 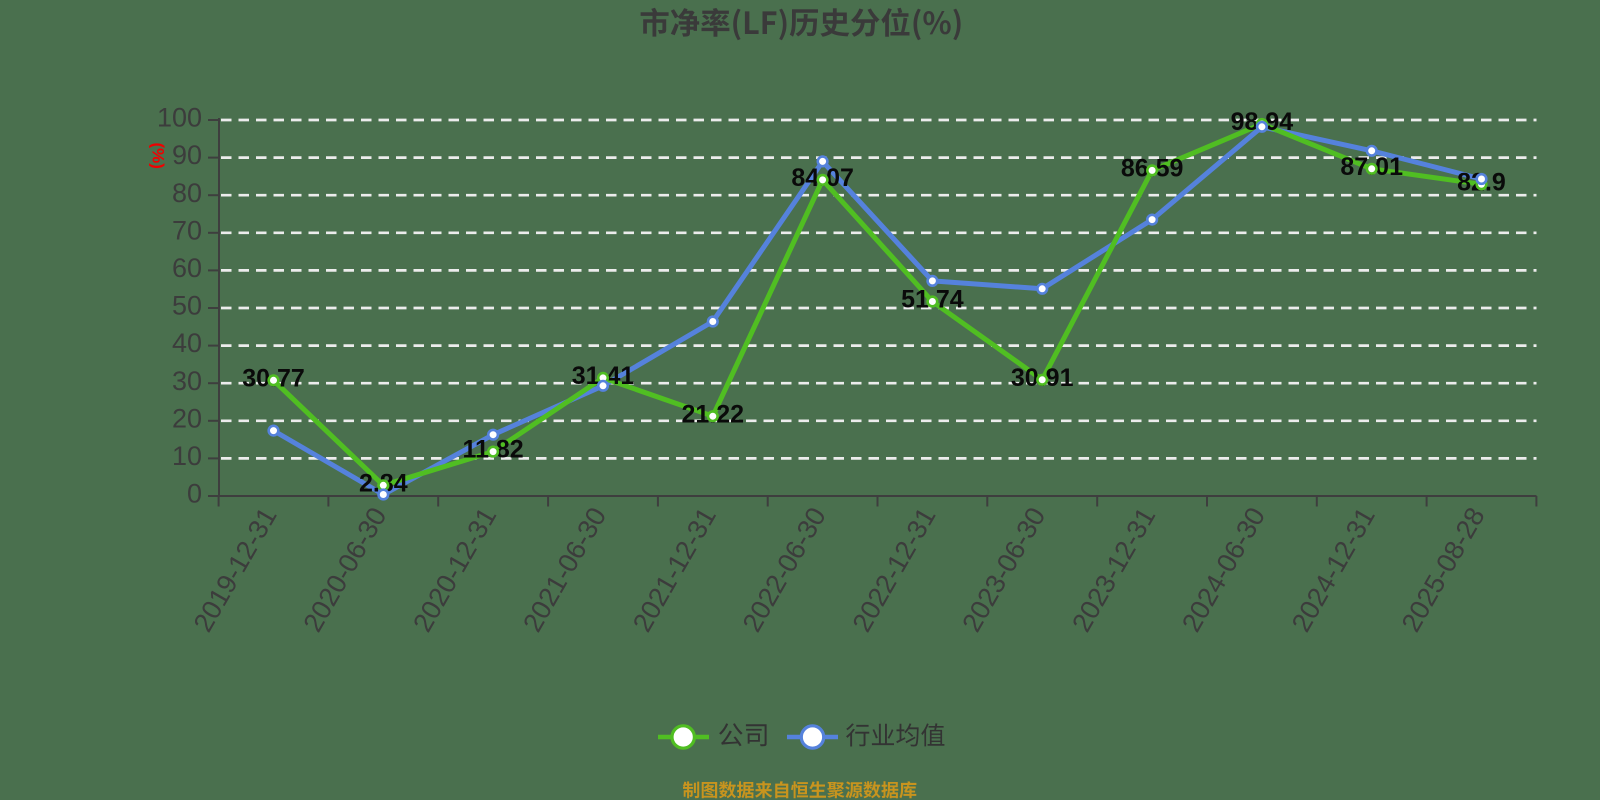 I want to click on svg-text: 20, so click(x=187, y=418).